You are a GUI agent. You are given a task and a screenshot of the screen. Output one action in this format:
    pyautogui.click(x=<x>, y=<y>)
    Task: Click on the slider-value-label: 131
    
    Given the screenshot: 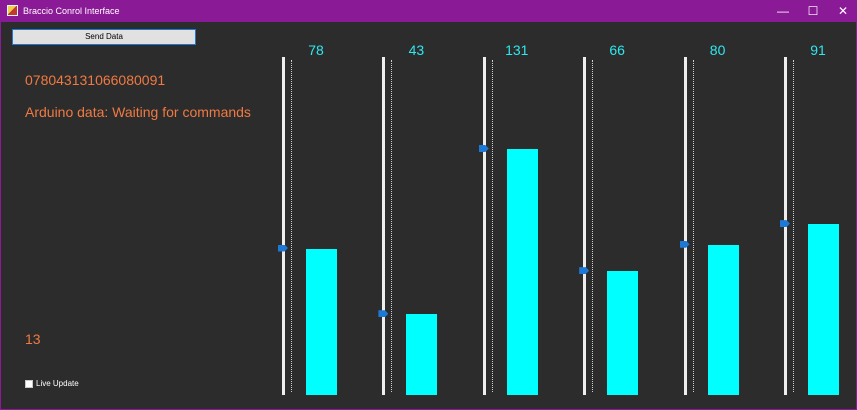 What is the action you would take?
    pyautogui.click(x=517, y=50)
    